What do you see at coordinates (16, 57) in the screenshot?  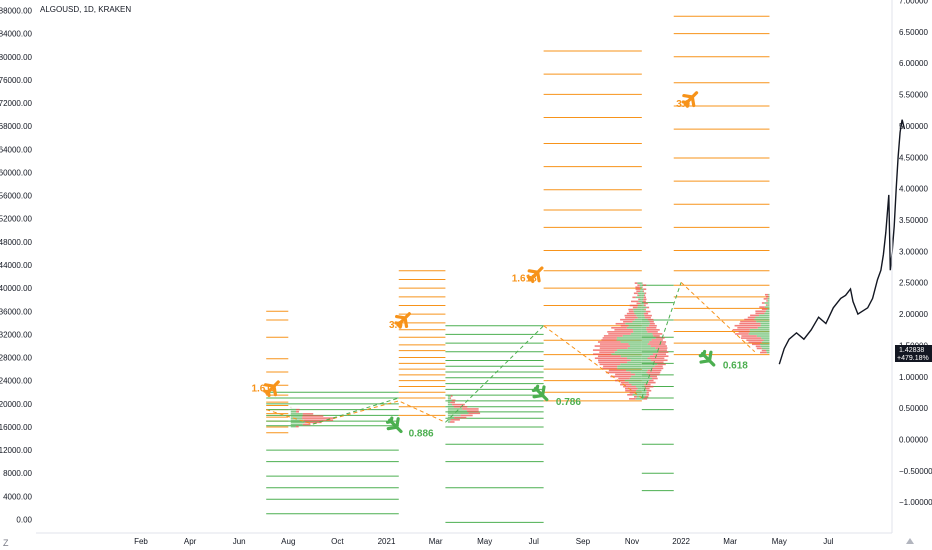 I see `left-axis-tick: 80000.00` at bounding box center [16, 57].